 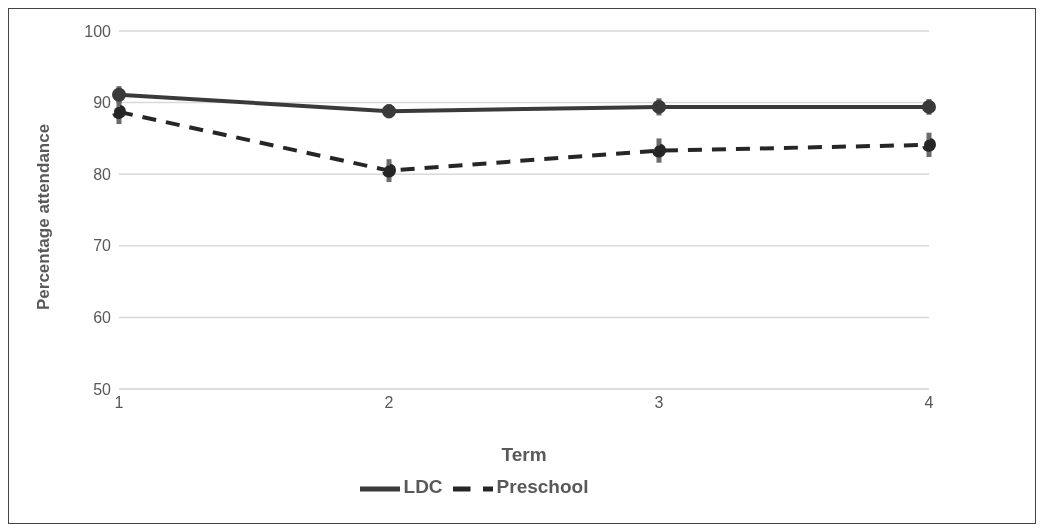 I want to click on y-tick-label: 50, so click(x=102, y=389).